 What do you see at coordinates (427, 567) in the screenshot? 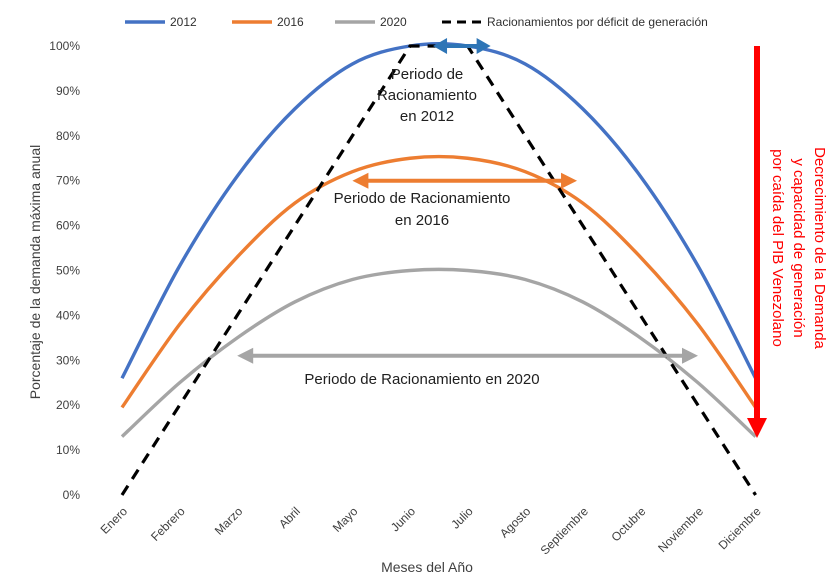
I see `x-axis-title: Meses del Año` at bounding box center [427, 567].